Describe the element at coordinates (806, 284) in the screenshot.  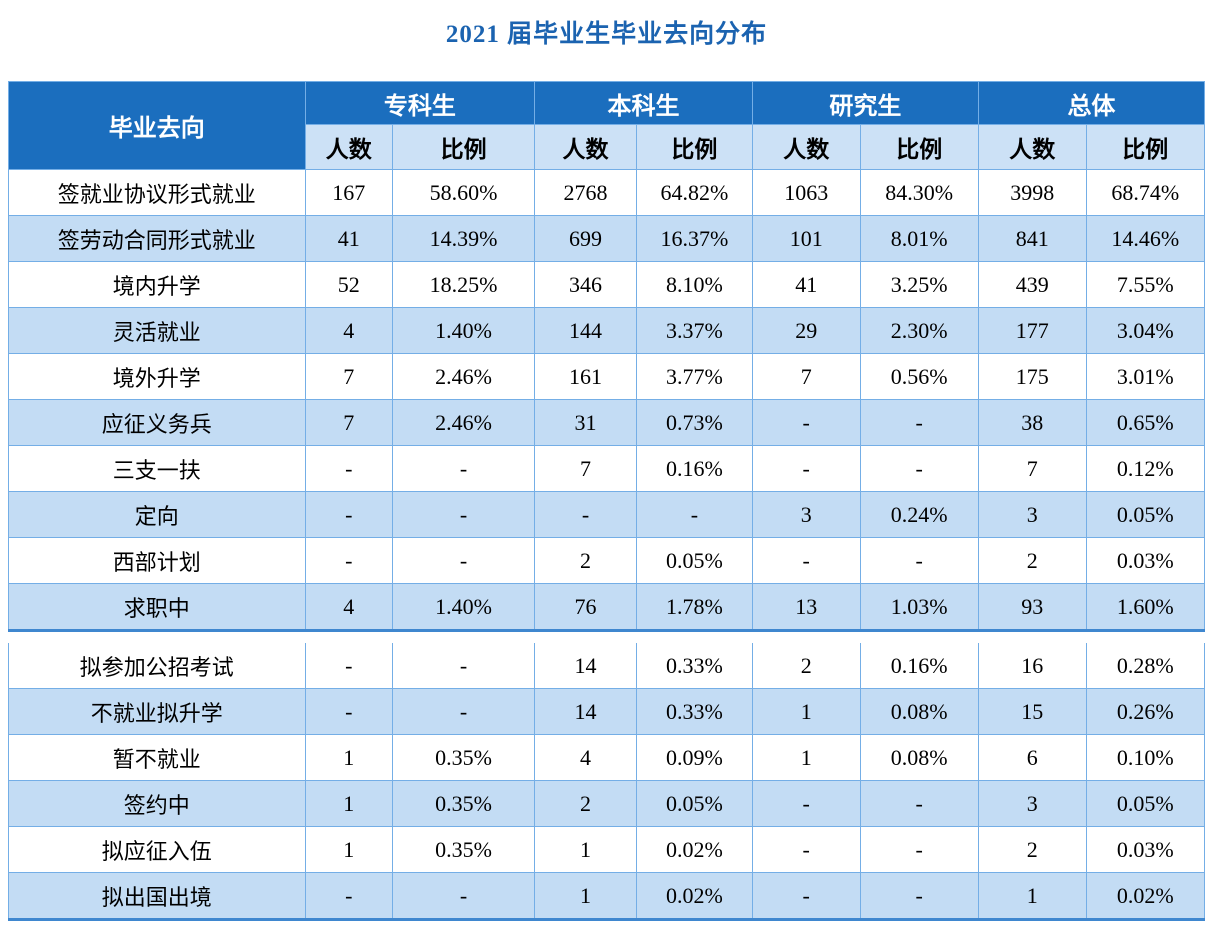
I see `table-cell: 41` at that location.